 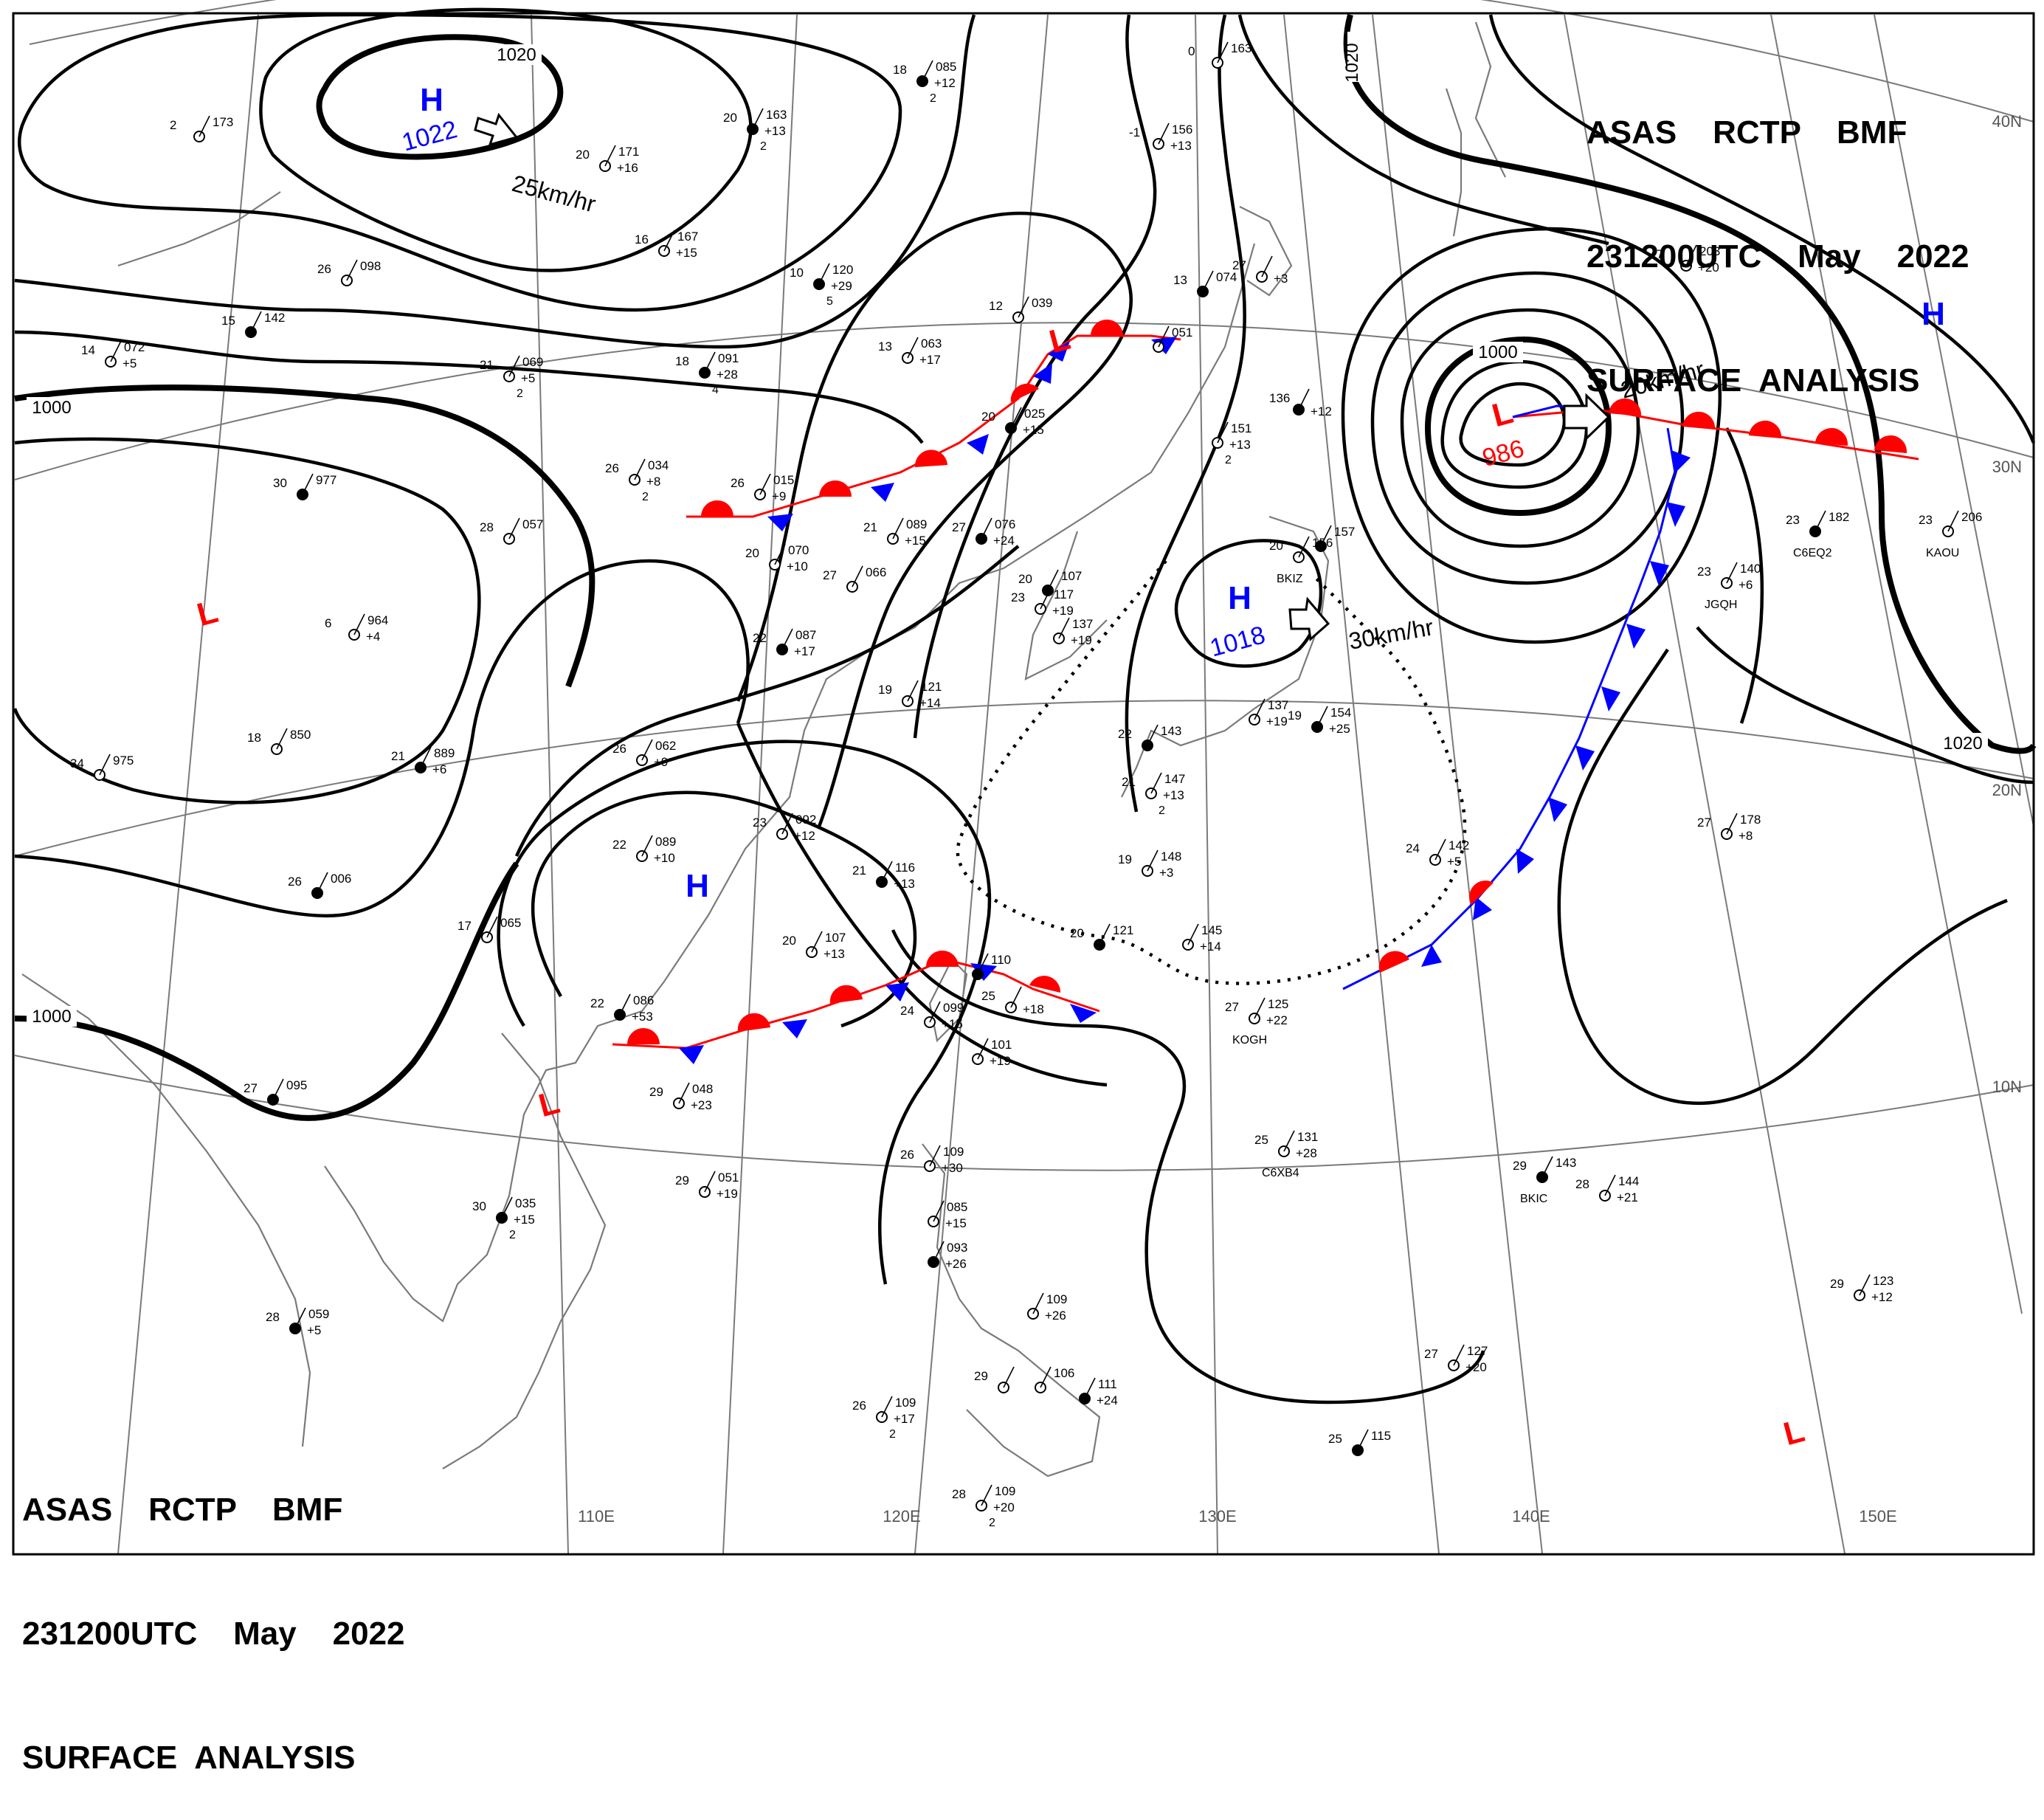 What do you see at coordinates (1107, 1400) in the screenshot?
I see `station-tendency: +24` at bounding box center [1107, 1400].